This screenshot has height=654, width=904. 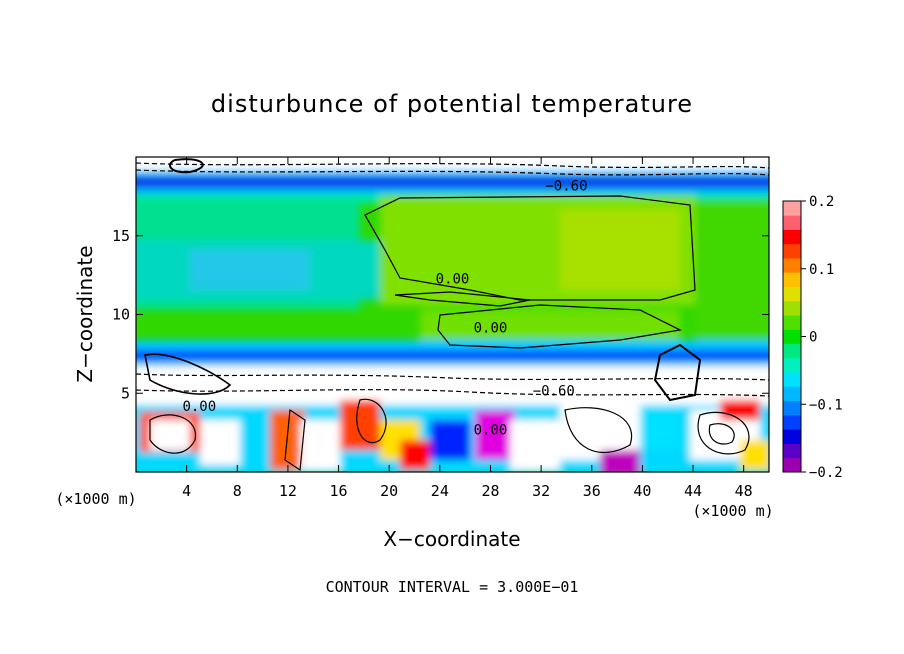 I want to click on y-tick-label: 15, so click(x=121, y=236).